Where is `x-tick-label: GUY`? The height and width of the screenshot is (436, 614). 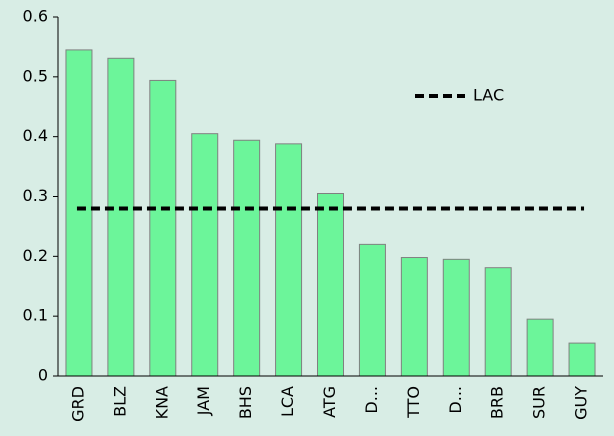 x-tick-label: GUY is located at coordinates (581, 403).